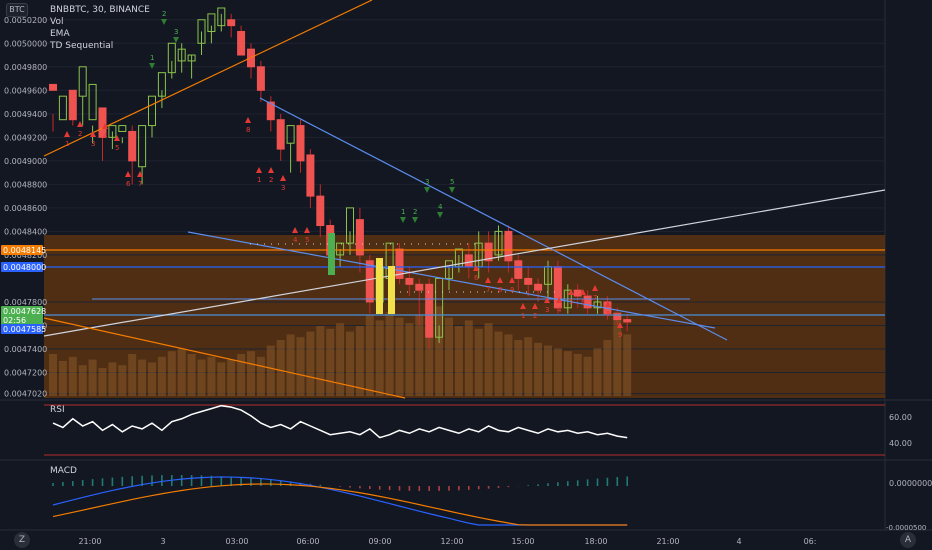 The image size is (932, 550). I want to click on price-tick-label: 0.0047400, so click(25, 349).